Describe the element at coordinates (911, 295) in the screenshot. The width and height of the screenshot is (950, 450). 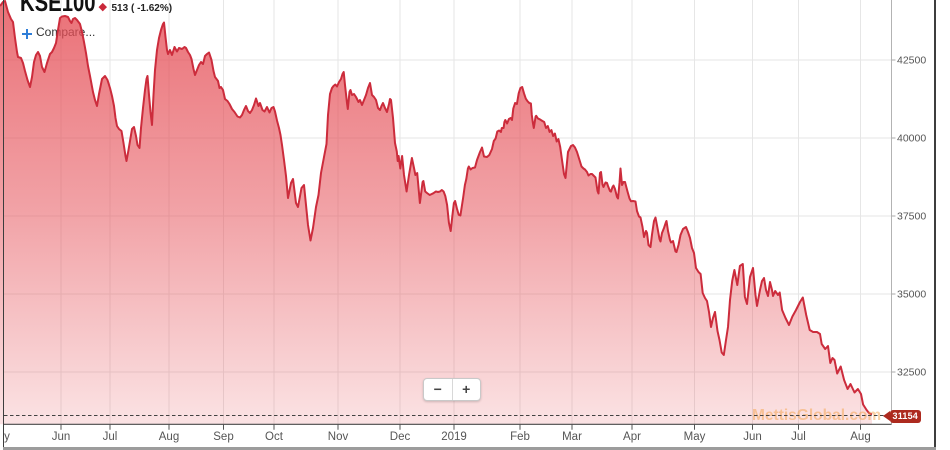
I see `svg-text: 35000` at that location.